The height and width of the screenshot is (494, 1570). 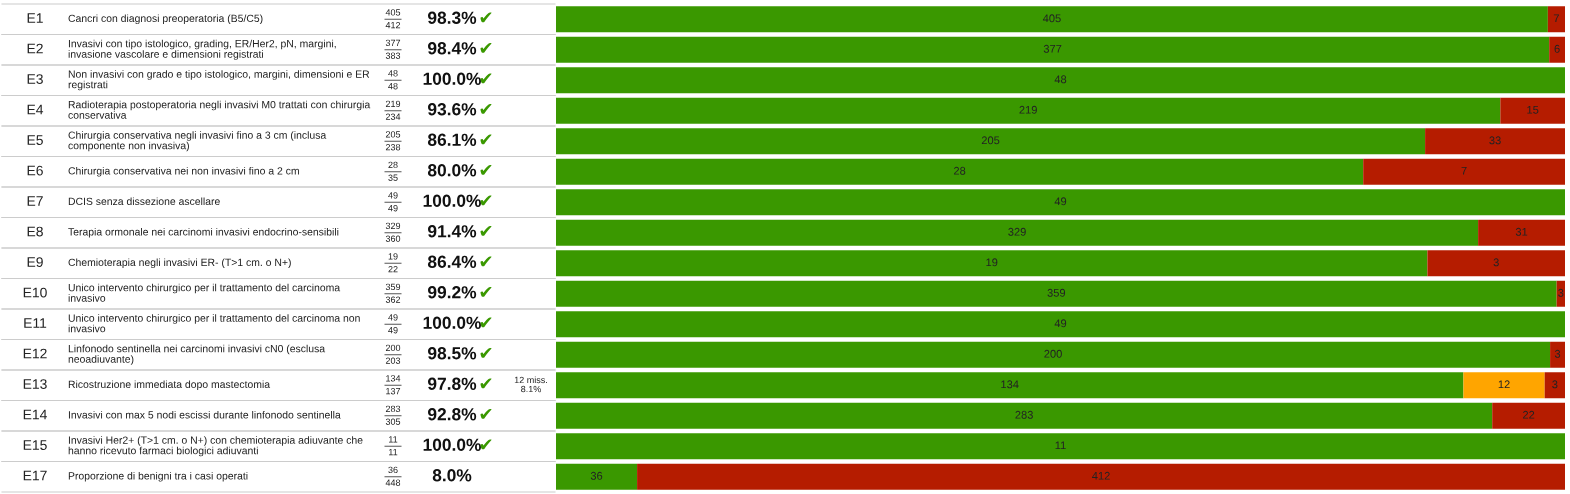 I want to click on data-label: 283, so click(x=1024, y=414).